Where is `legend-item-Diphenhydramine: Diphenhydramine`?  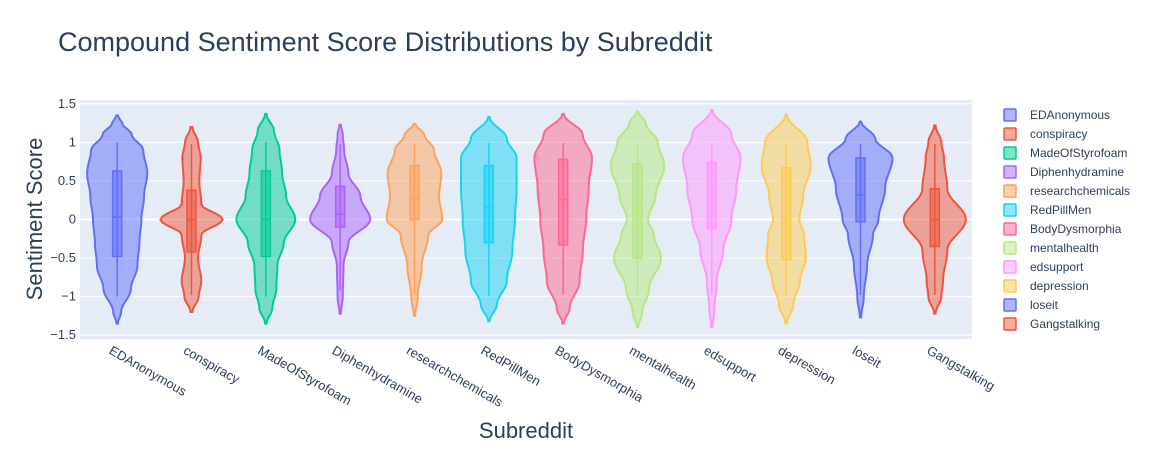 legend-item-Diphenhydramine: Diphenhydramine is located at coordinates (1063, 172).